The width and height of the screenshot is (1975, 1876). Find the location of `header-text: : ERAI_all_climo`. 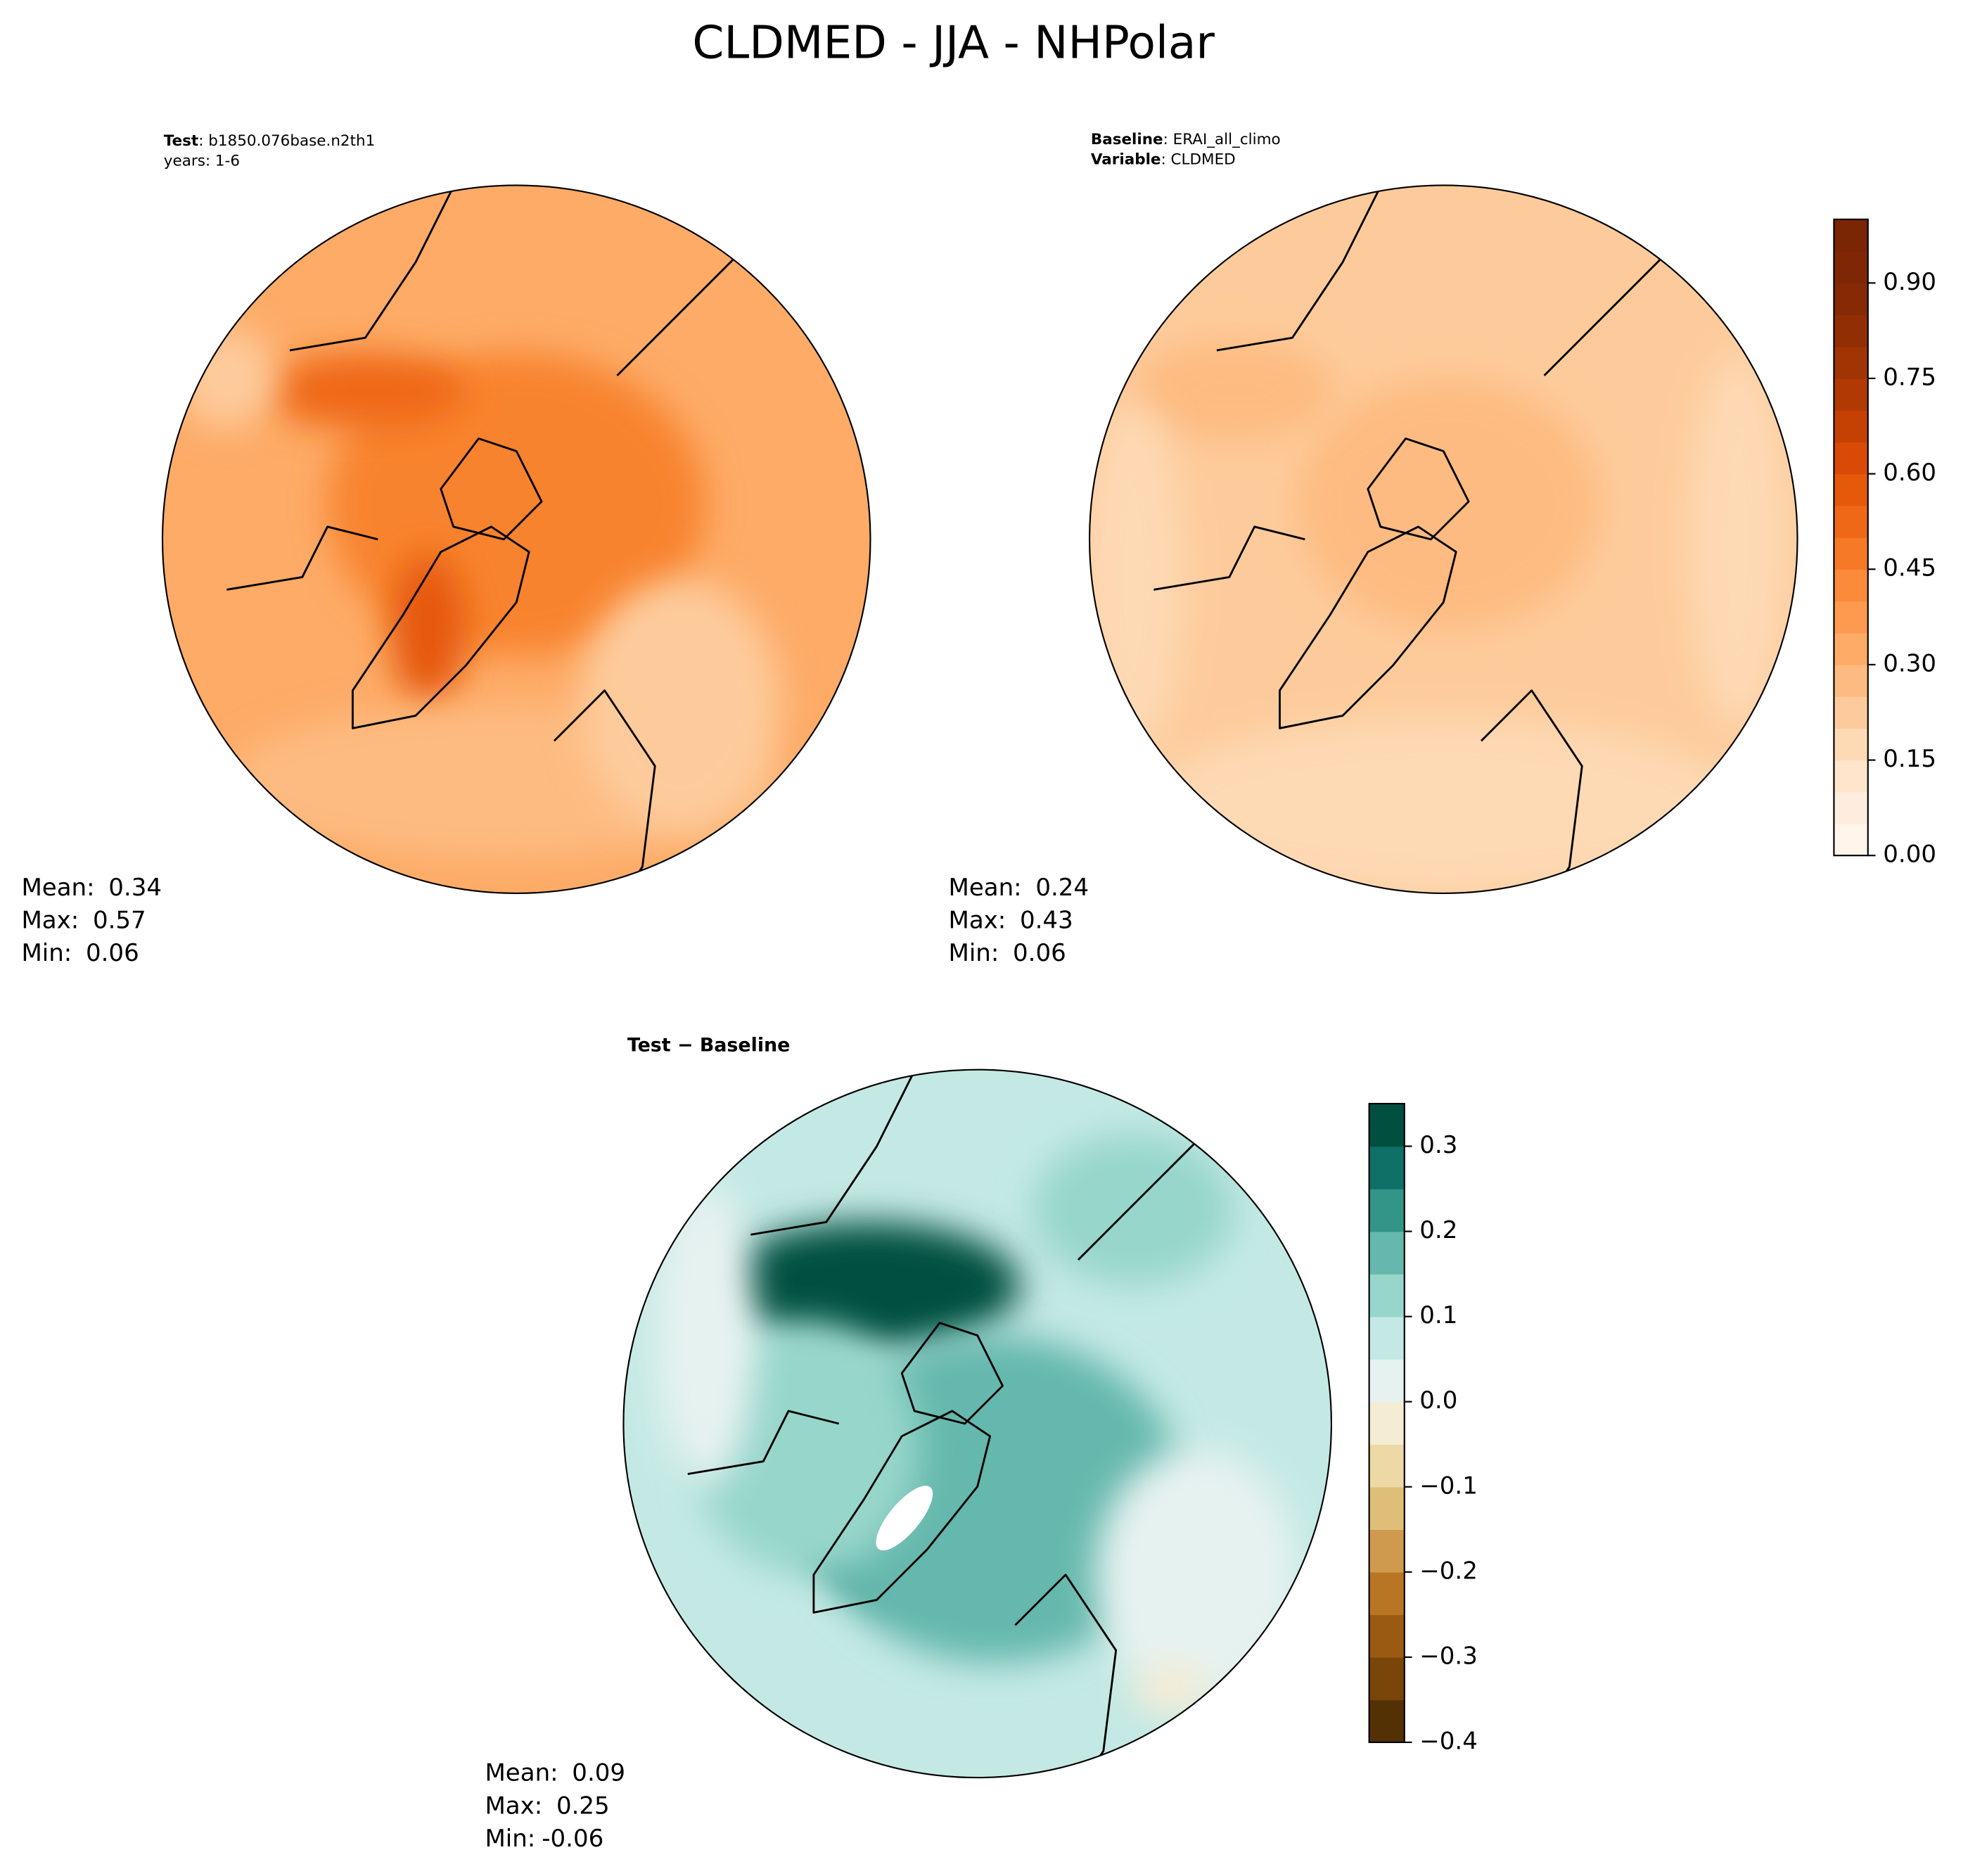

header-text: : ERAI_all_climo is located at coordinates (1222, 139).